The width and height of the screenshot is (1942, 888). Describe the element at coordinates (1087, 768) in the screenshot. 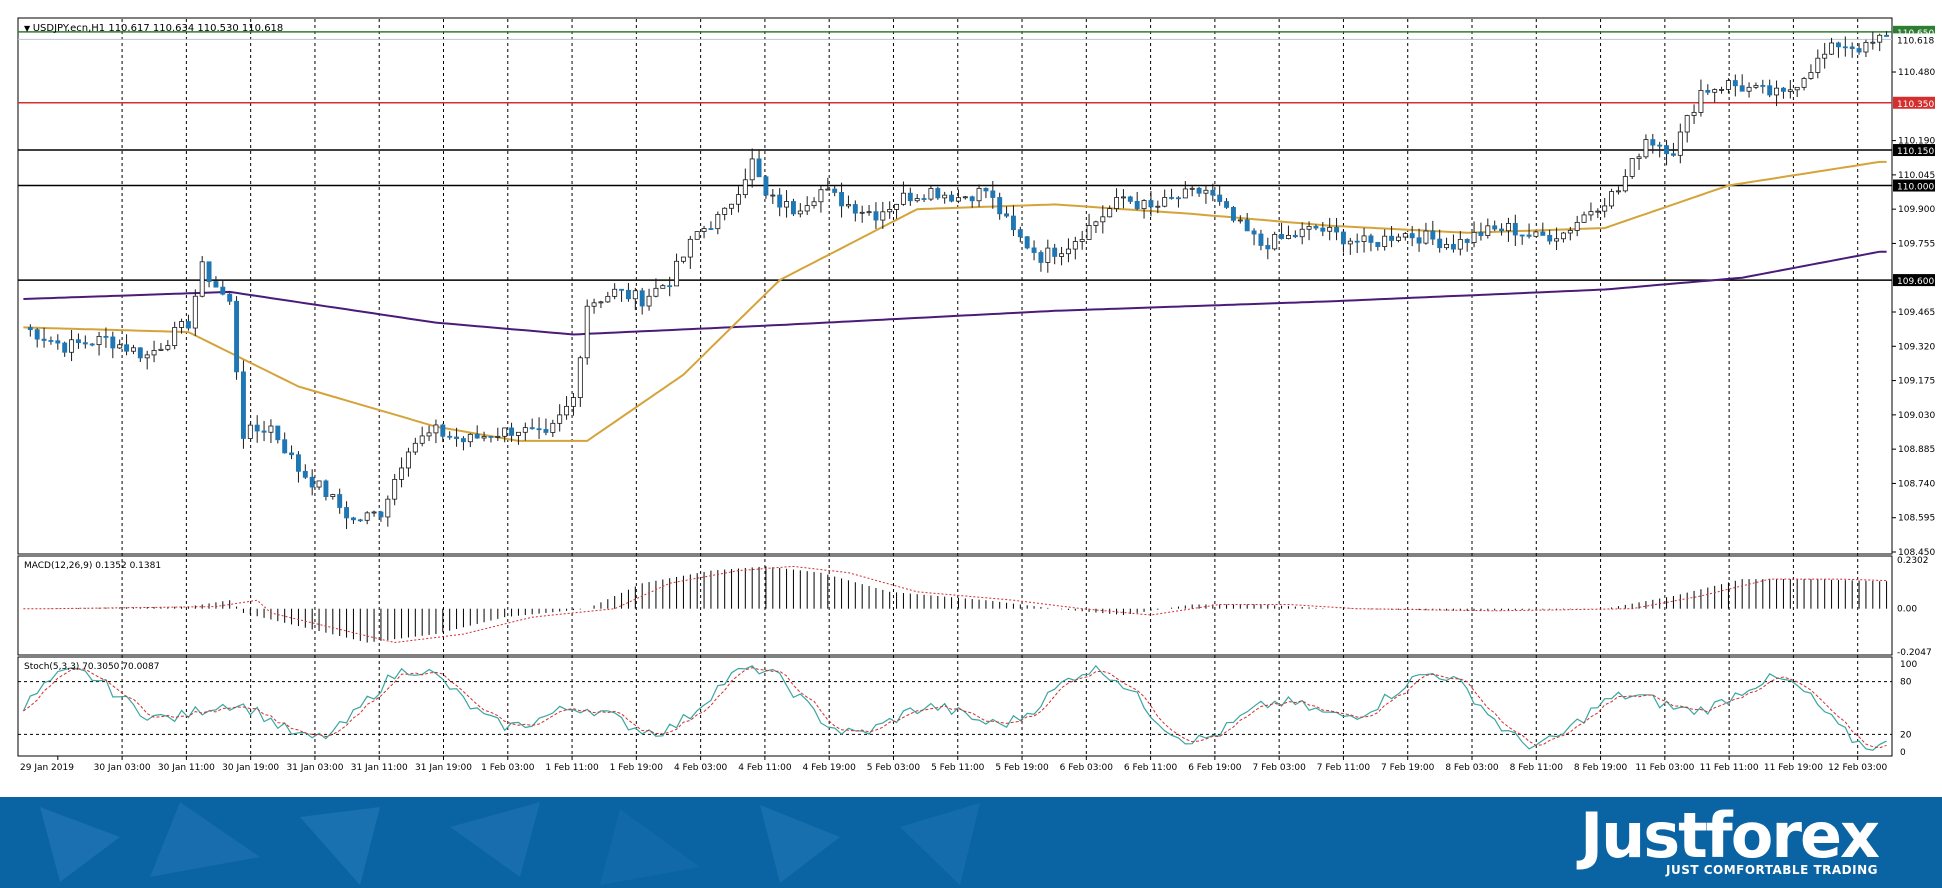

I see `x-tick-label: 6 Feb 03:00` at that location.